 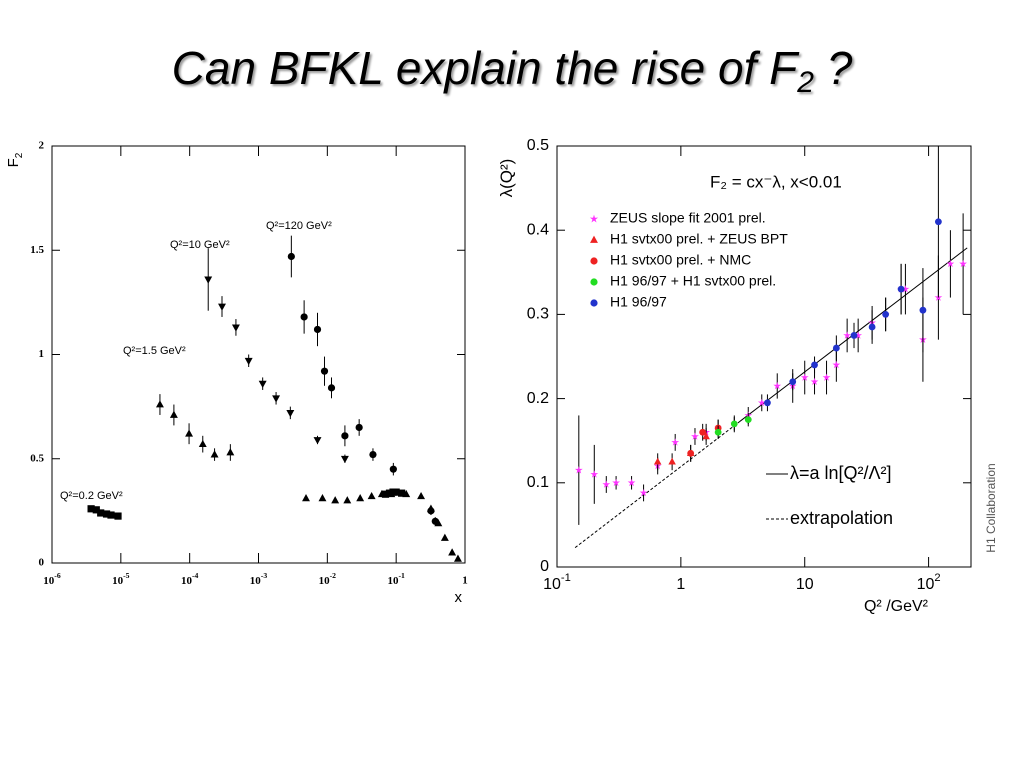 I want to click on title-end: ?, so click(x=833, y=68).